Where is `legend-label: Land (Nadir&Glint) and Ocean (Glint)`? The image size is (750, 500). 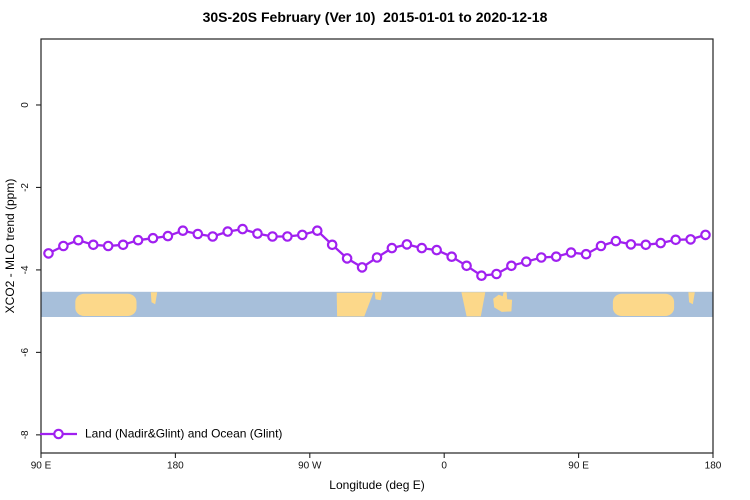 legend-label: Land (Nadir&Glint) and Ocean (Glint) is located at coordinates (184, 433).